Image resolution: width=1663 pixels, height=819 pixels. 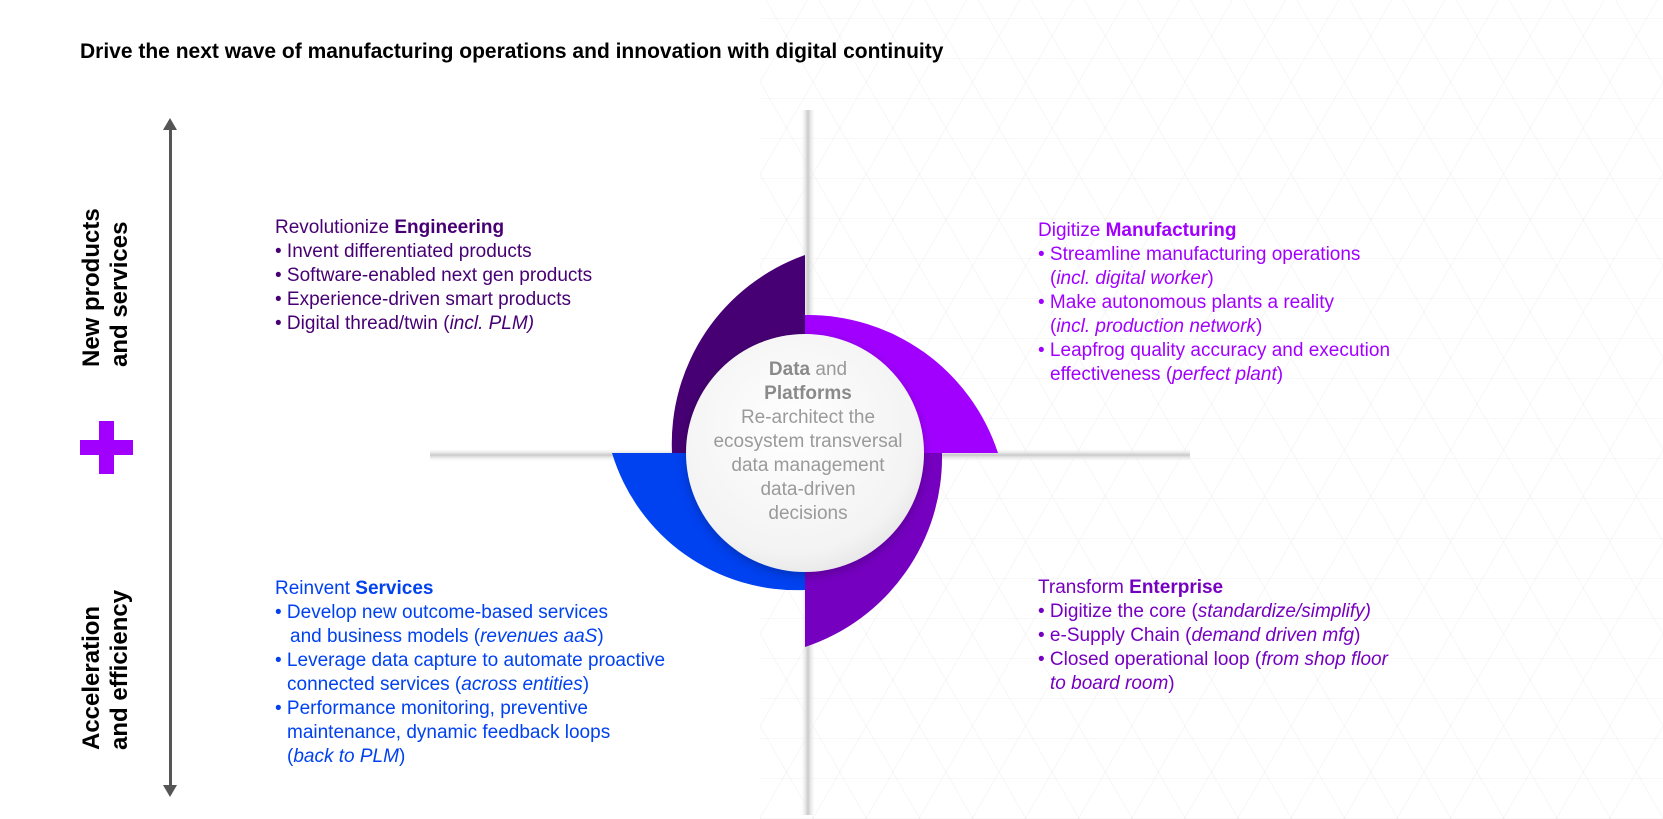 What do you see at coordinates (403, 251) in the screenshot?
I see `engineering-bullet: • Invent differentiated products` at bounding box center [403, 251].